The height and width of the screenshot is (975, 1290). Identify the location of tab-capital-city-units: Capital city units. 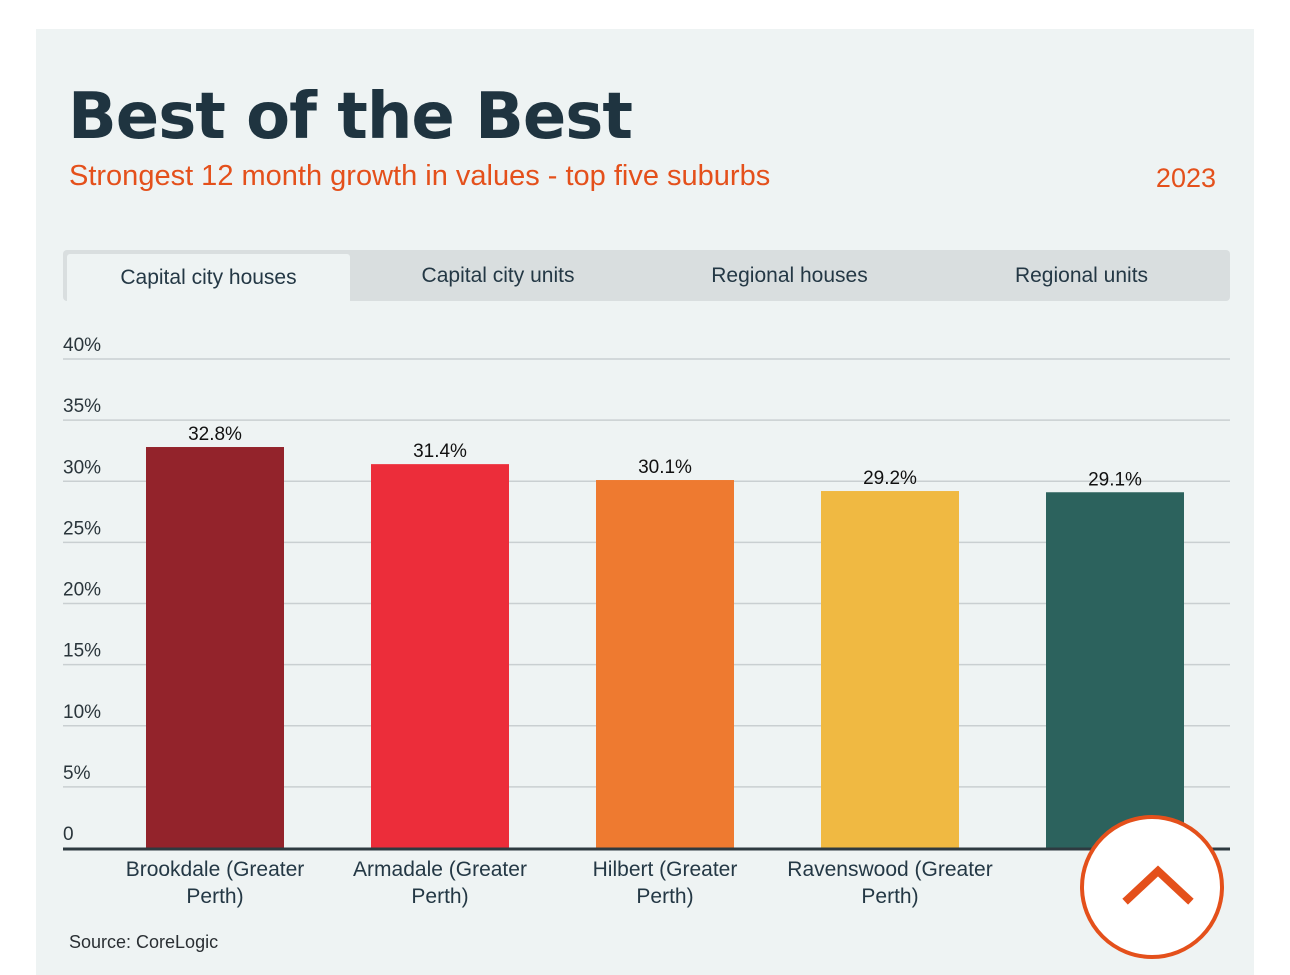
(498, 275).